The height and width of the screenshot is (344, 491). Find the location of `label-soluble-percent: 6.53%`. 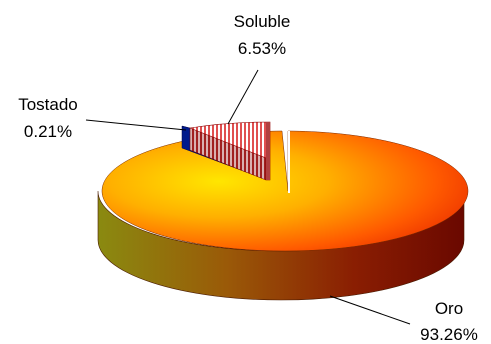

label-soluble-percent: 6.53% is located at coordinates (262, 48).